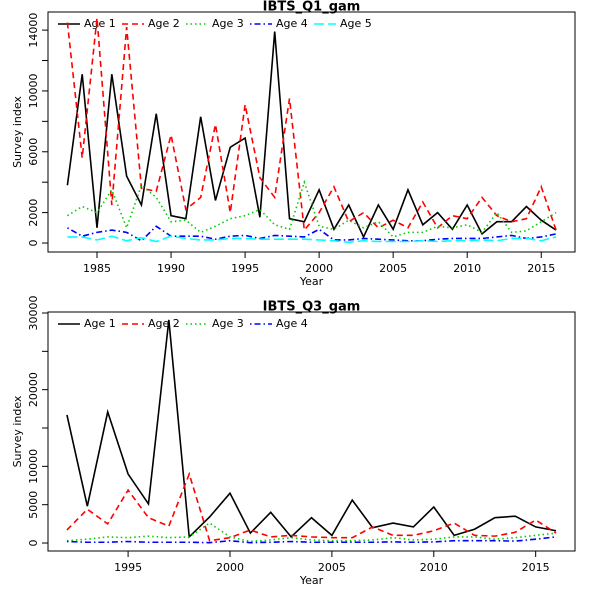  What do you see at coordinates (312, 7) in the screenshot?
I see `chart-title: IBTS_Q1_gam` at bounding box center [312, 7].